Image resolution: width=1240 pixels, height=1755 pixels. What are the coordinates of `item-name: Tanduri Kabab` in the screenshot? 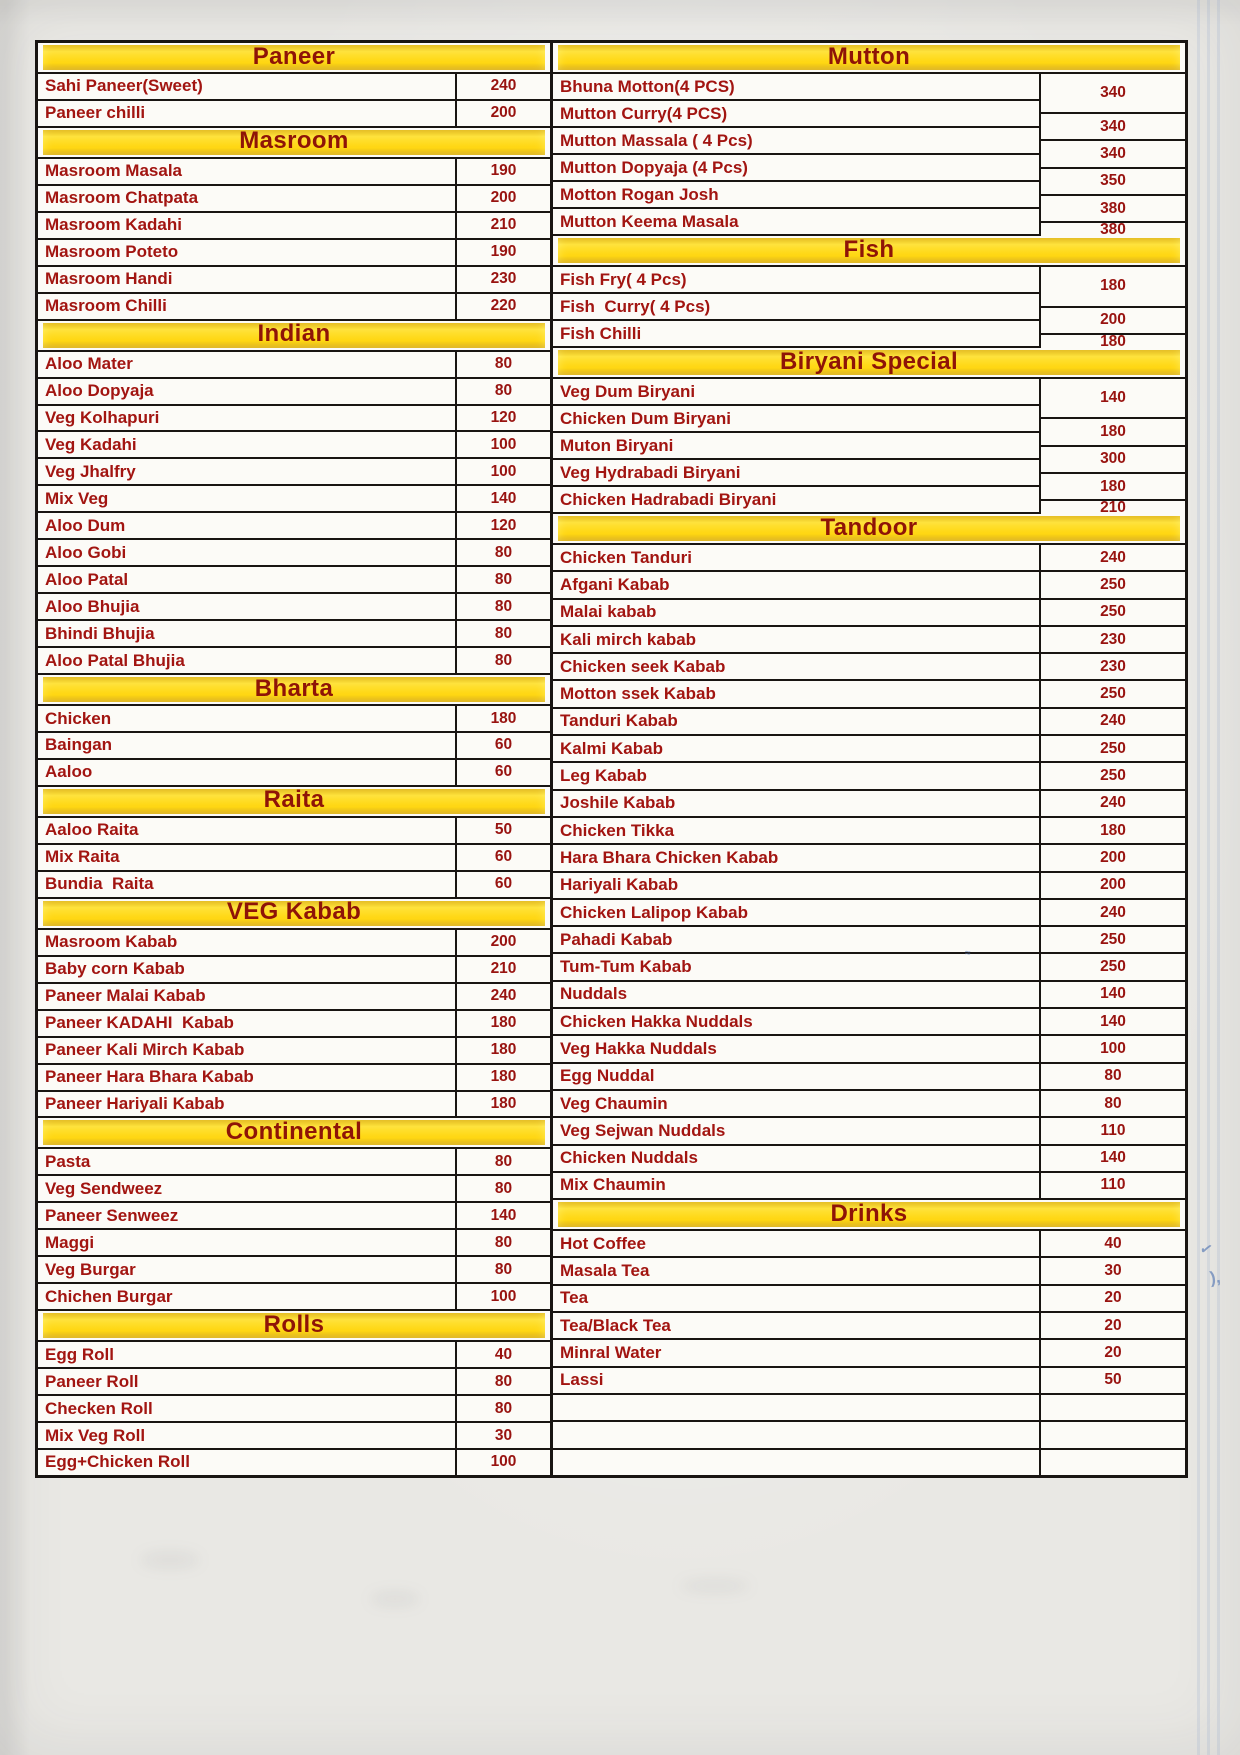 It's located at (619, 721).